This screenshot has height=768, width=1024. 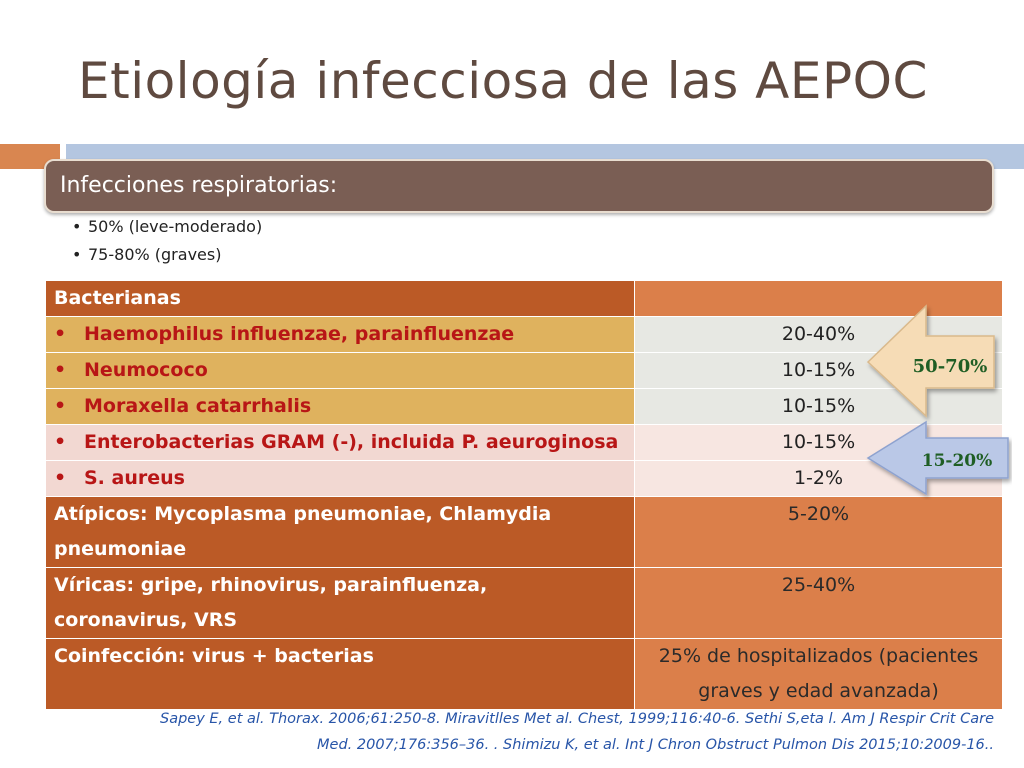 I want to click on bullet-item: • 50% (leve-moderado), so click(x=167, y=228).